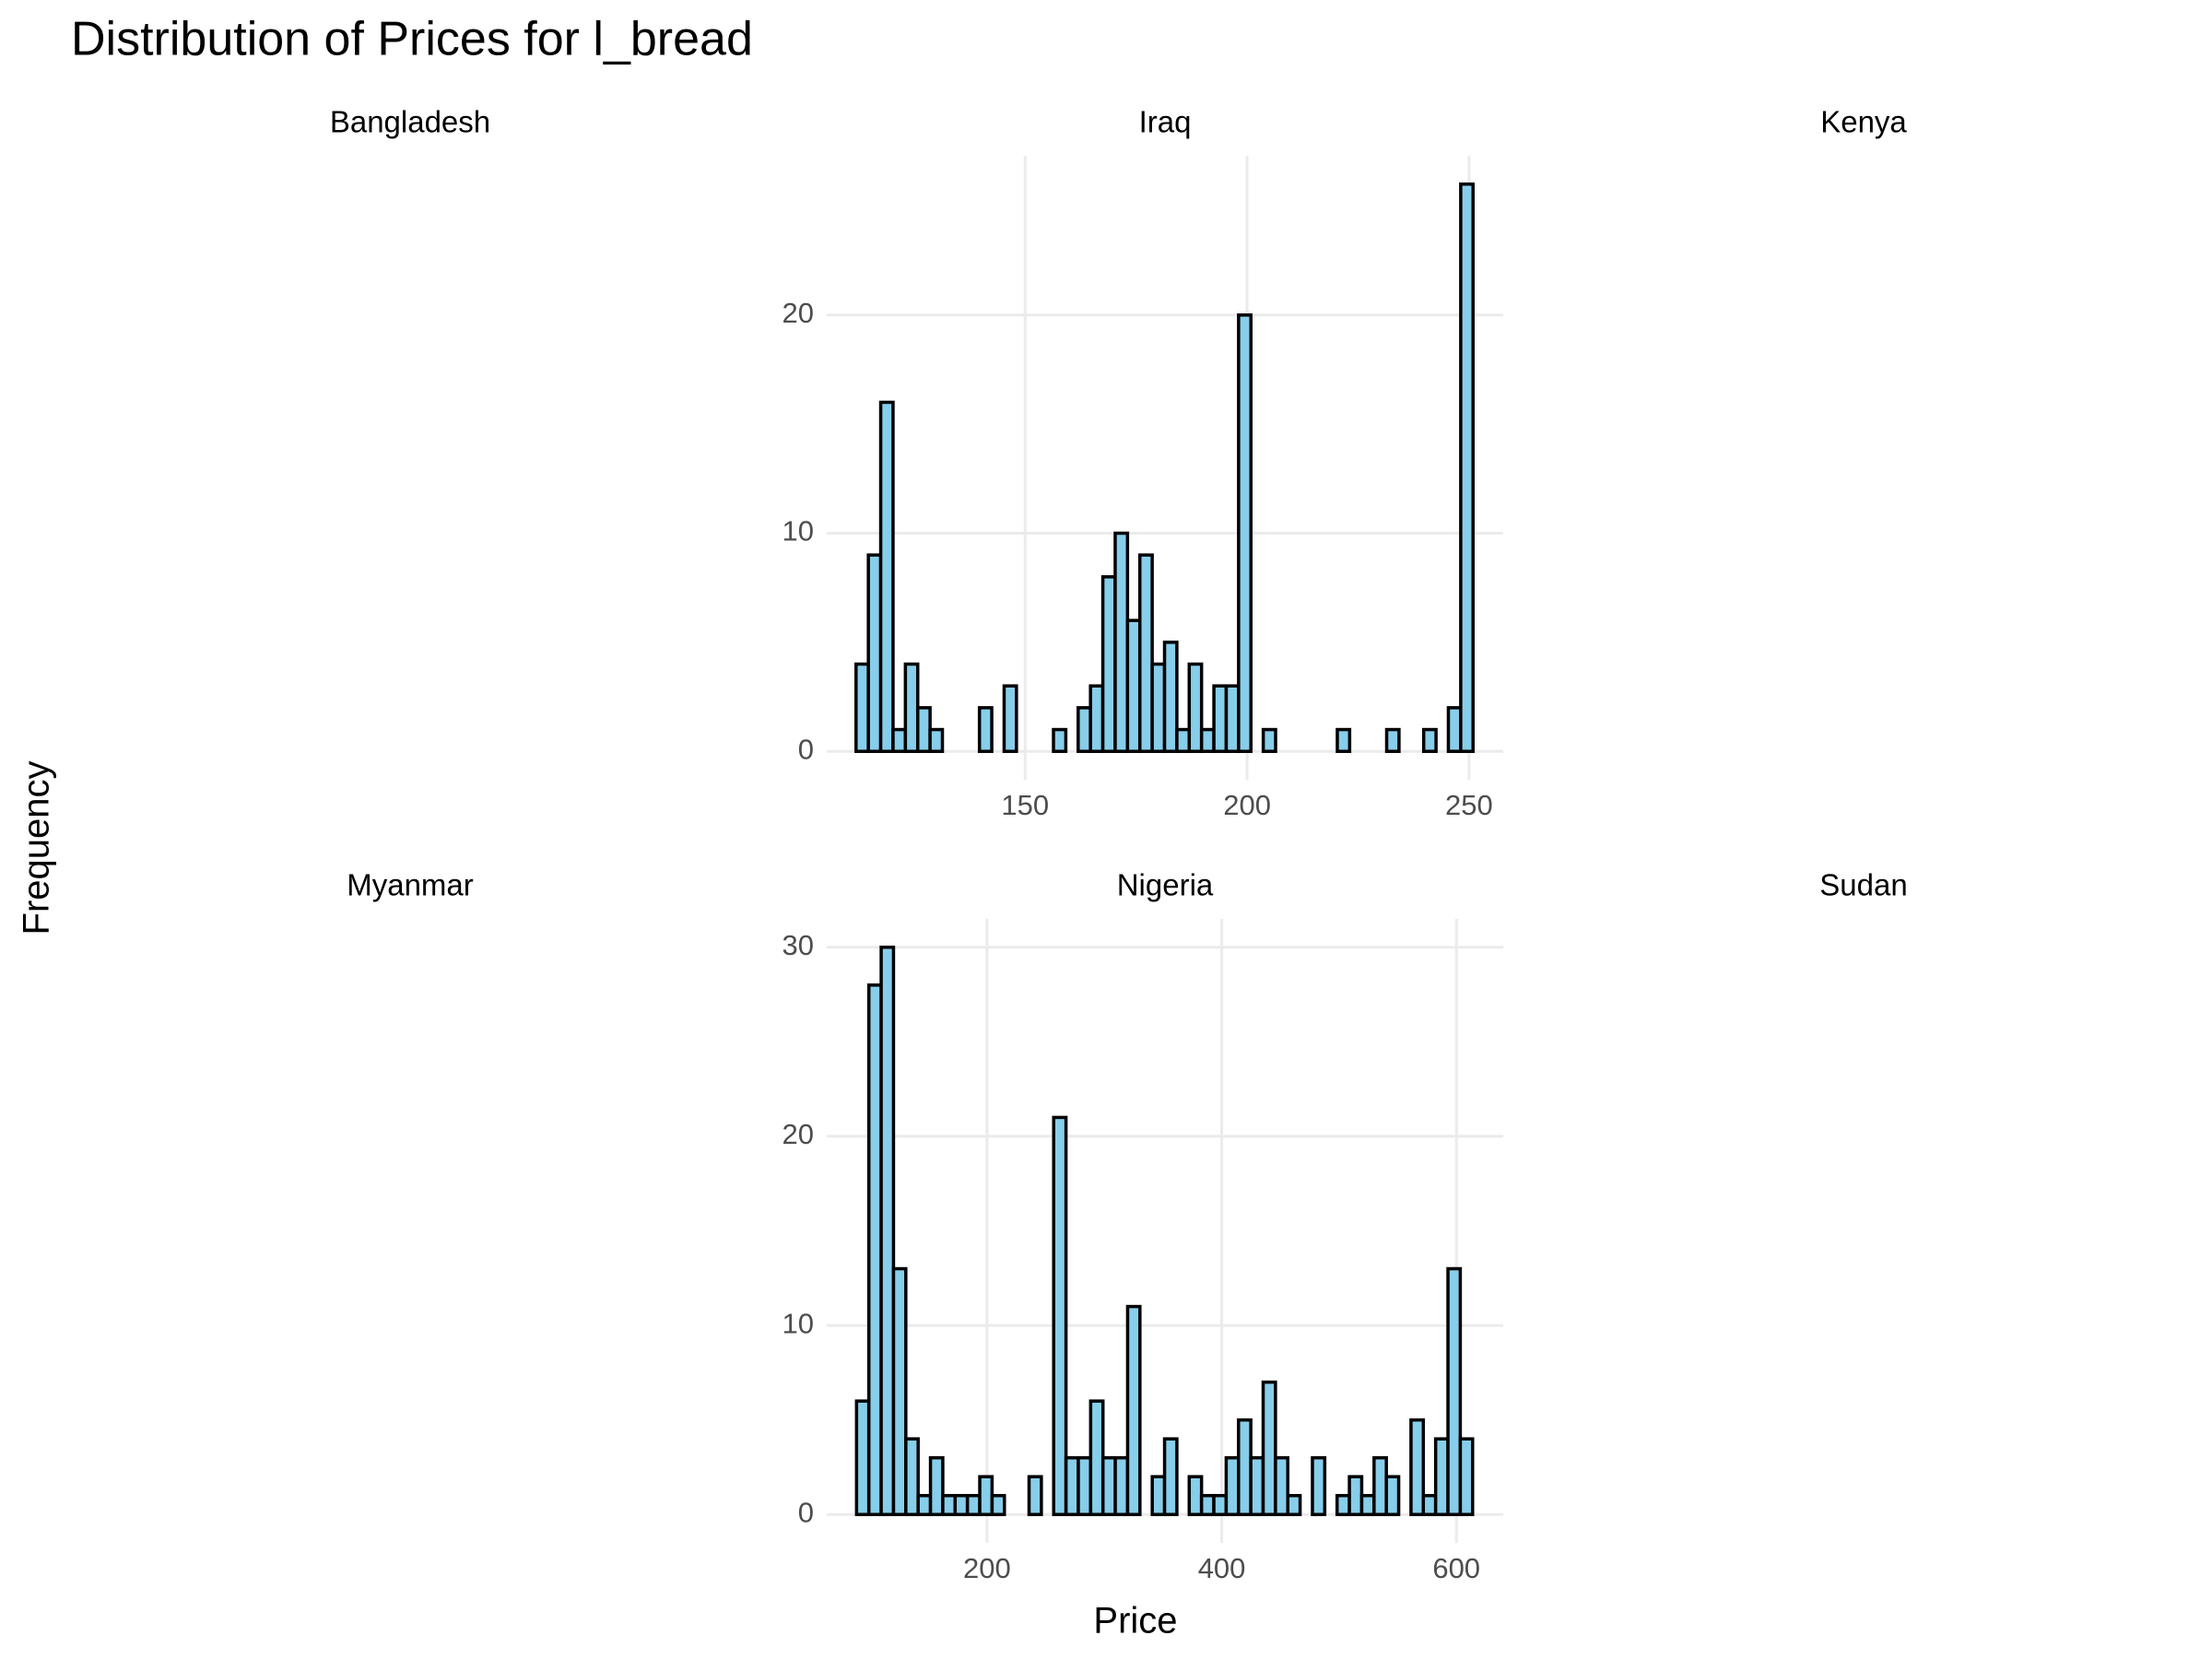 This screenshot has width=2212, height=1659. I want to click on x-tick-label: 150, so click(1025, 805).